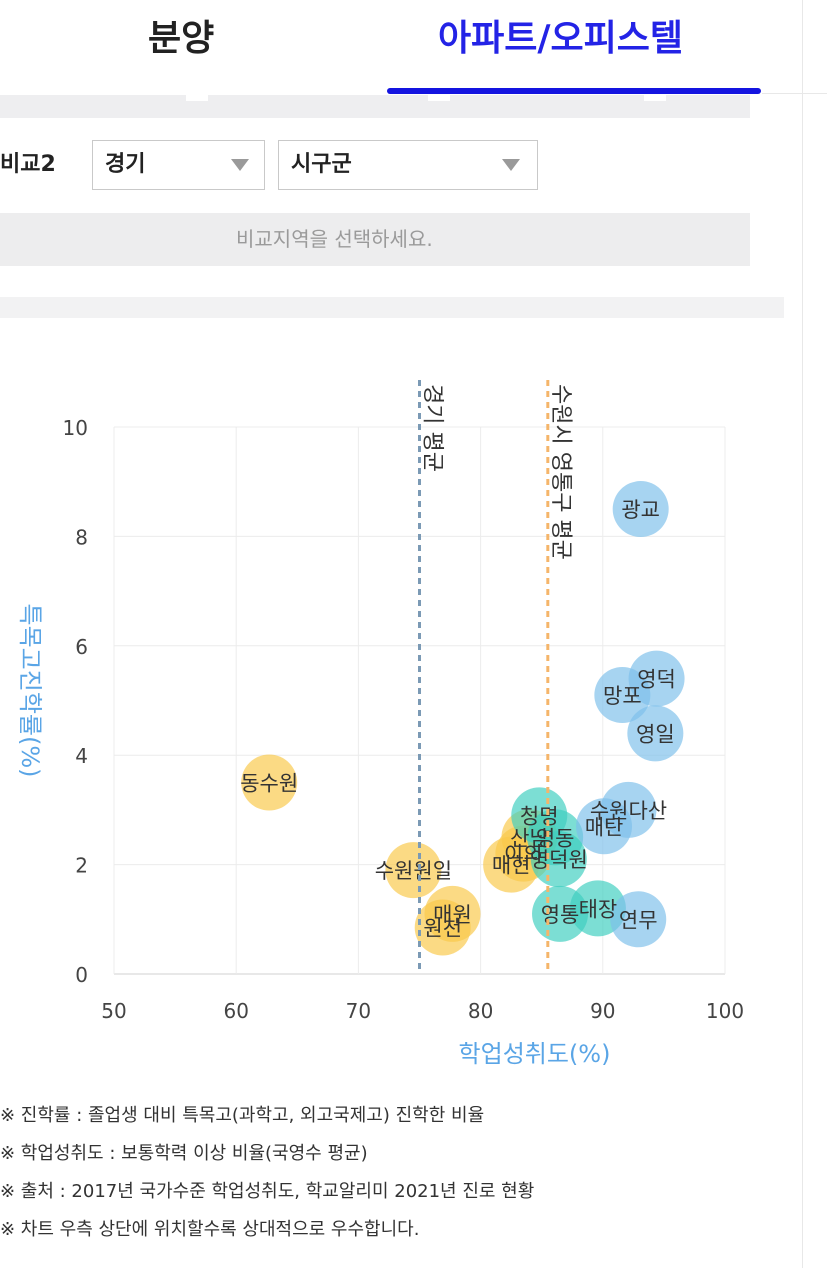 This screenshot has width=827, height=1268. What do you see at coordinates (242, 1115) in the screenshot?
I see `note-line: ※ 진학률 : 졸업생 대비 특목고(과학고, 외고국제고) 진학한 비율` at bounding box center [242, 1115].